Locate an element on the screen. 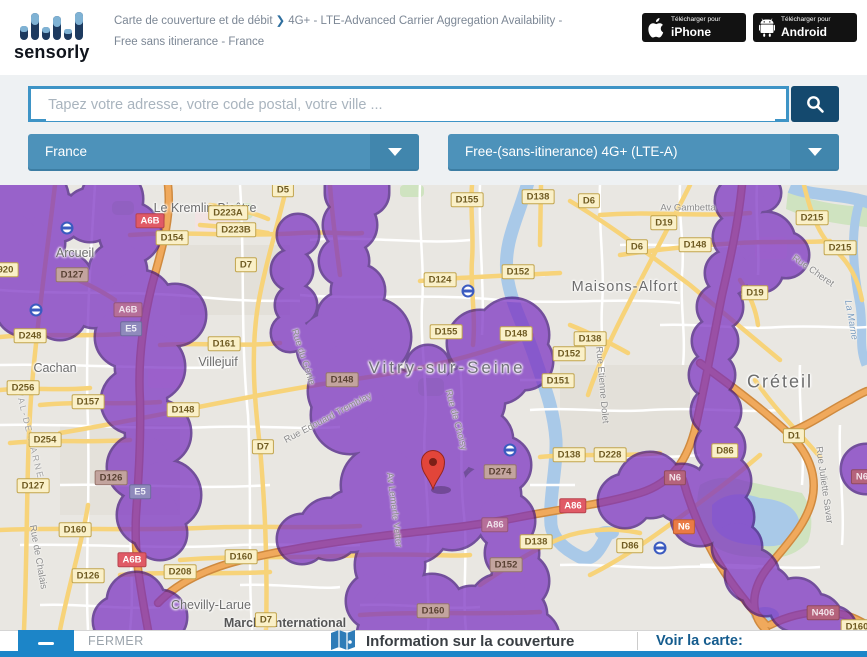 This screenshot has height=657, width=867. store-btn-big-label: Android is located at coordinates (804, 31).